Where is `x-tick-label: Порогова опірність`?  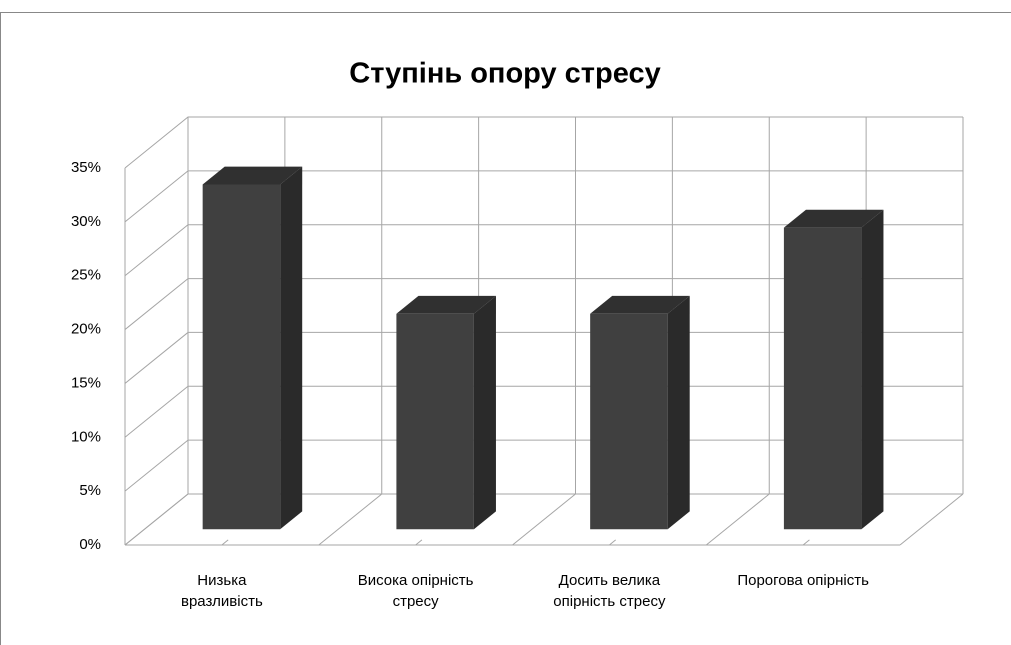 x-tick-label: Порогова опірність is located at coordinates (803, 580).